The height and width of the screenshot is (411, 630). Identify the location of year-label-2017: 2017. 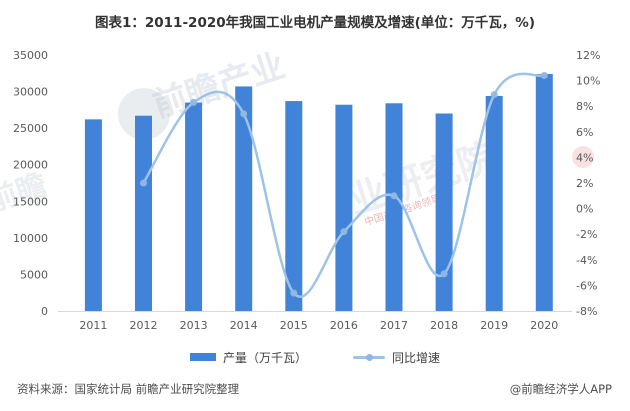
(394, 325).